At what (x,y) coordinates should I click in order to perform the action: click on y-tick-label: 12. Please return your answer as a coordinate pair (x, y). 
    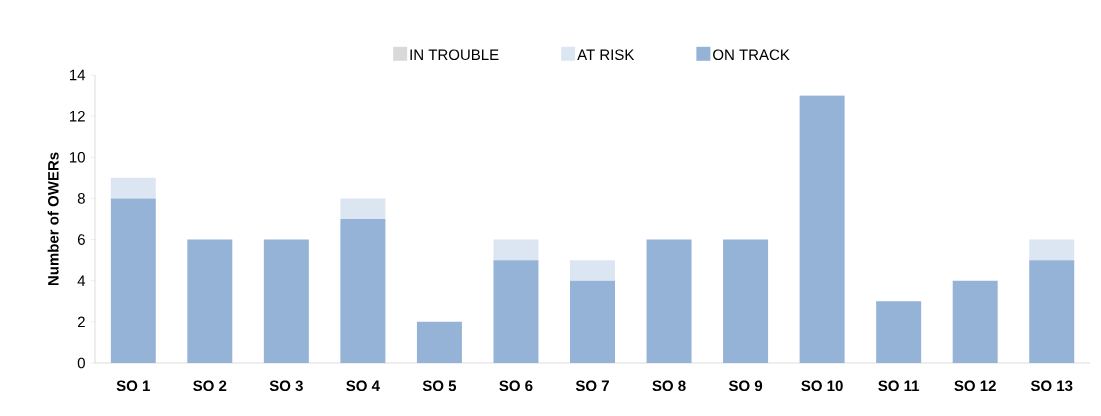
    Looking at the image, I should click on (77, 116).